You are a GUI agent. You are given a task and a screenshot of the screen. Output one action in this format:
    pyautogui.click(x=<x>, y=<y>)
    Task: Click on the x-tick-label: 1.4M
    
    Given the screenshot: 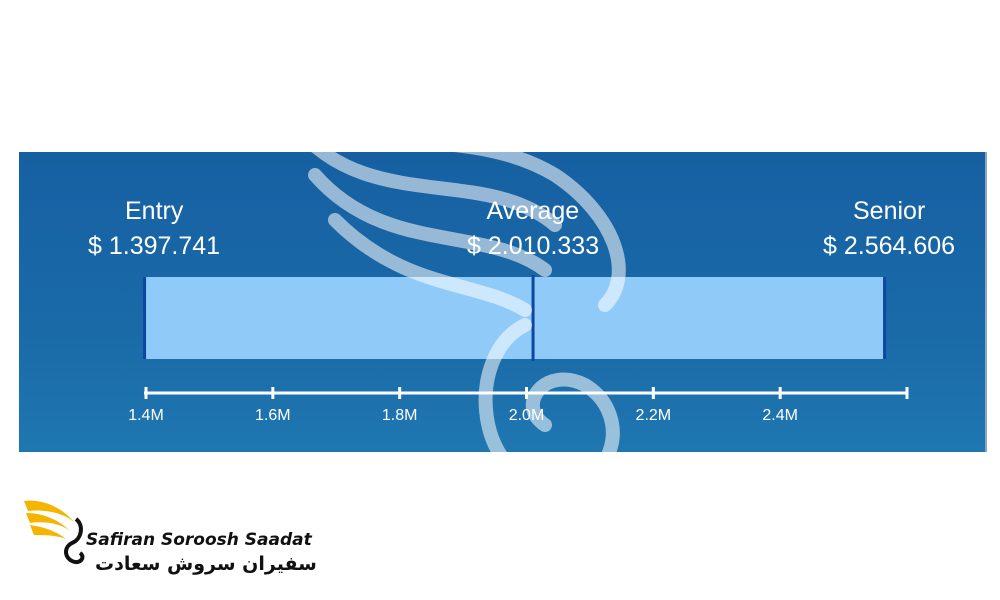 What is the action you would take?
    pyautogui.click(x=146, y=415)
    